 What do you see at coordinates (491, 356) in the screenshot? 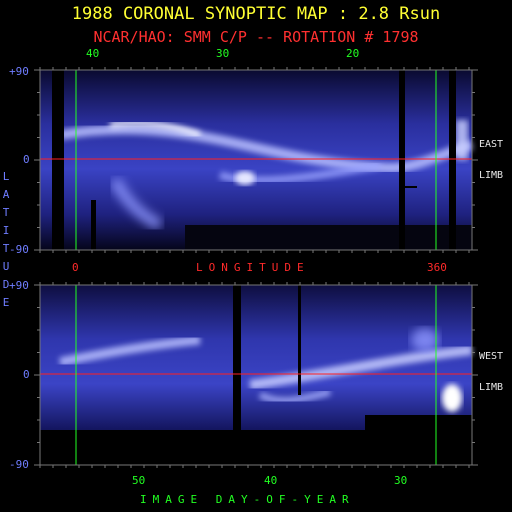
I see `west-label: WEST` at bounding box center [491, 356].